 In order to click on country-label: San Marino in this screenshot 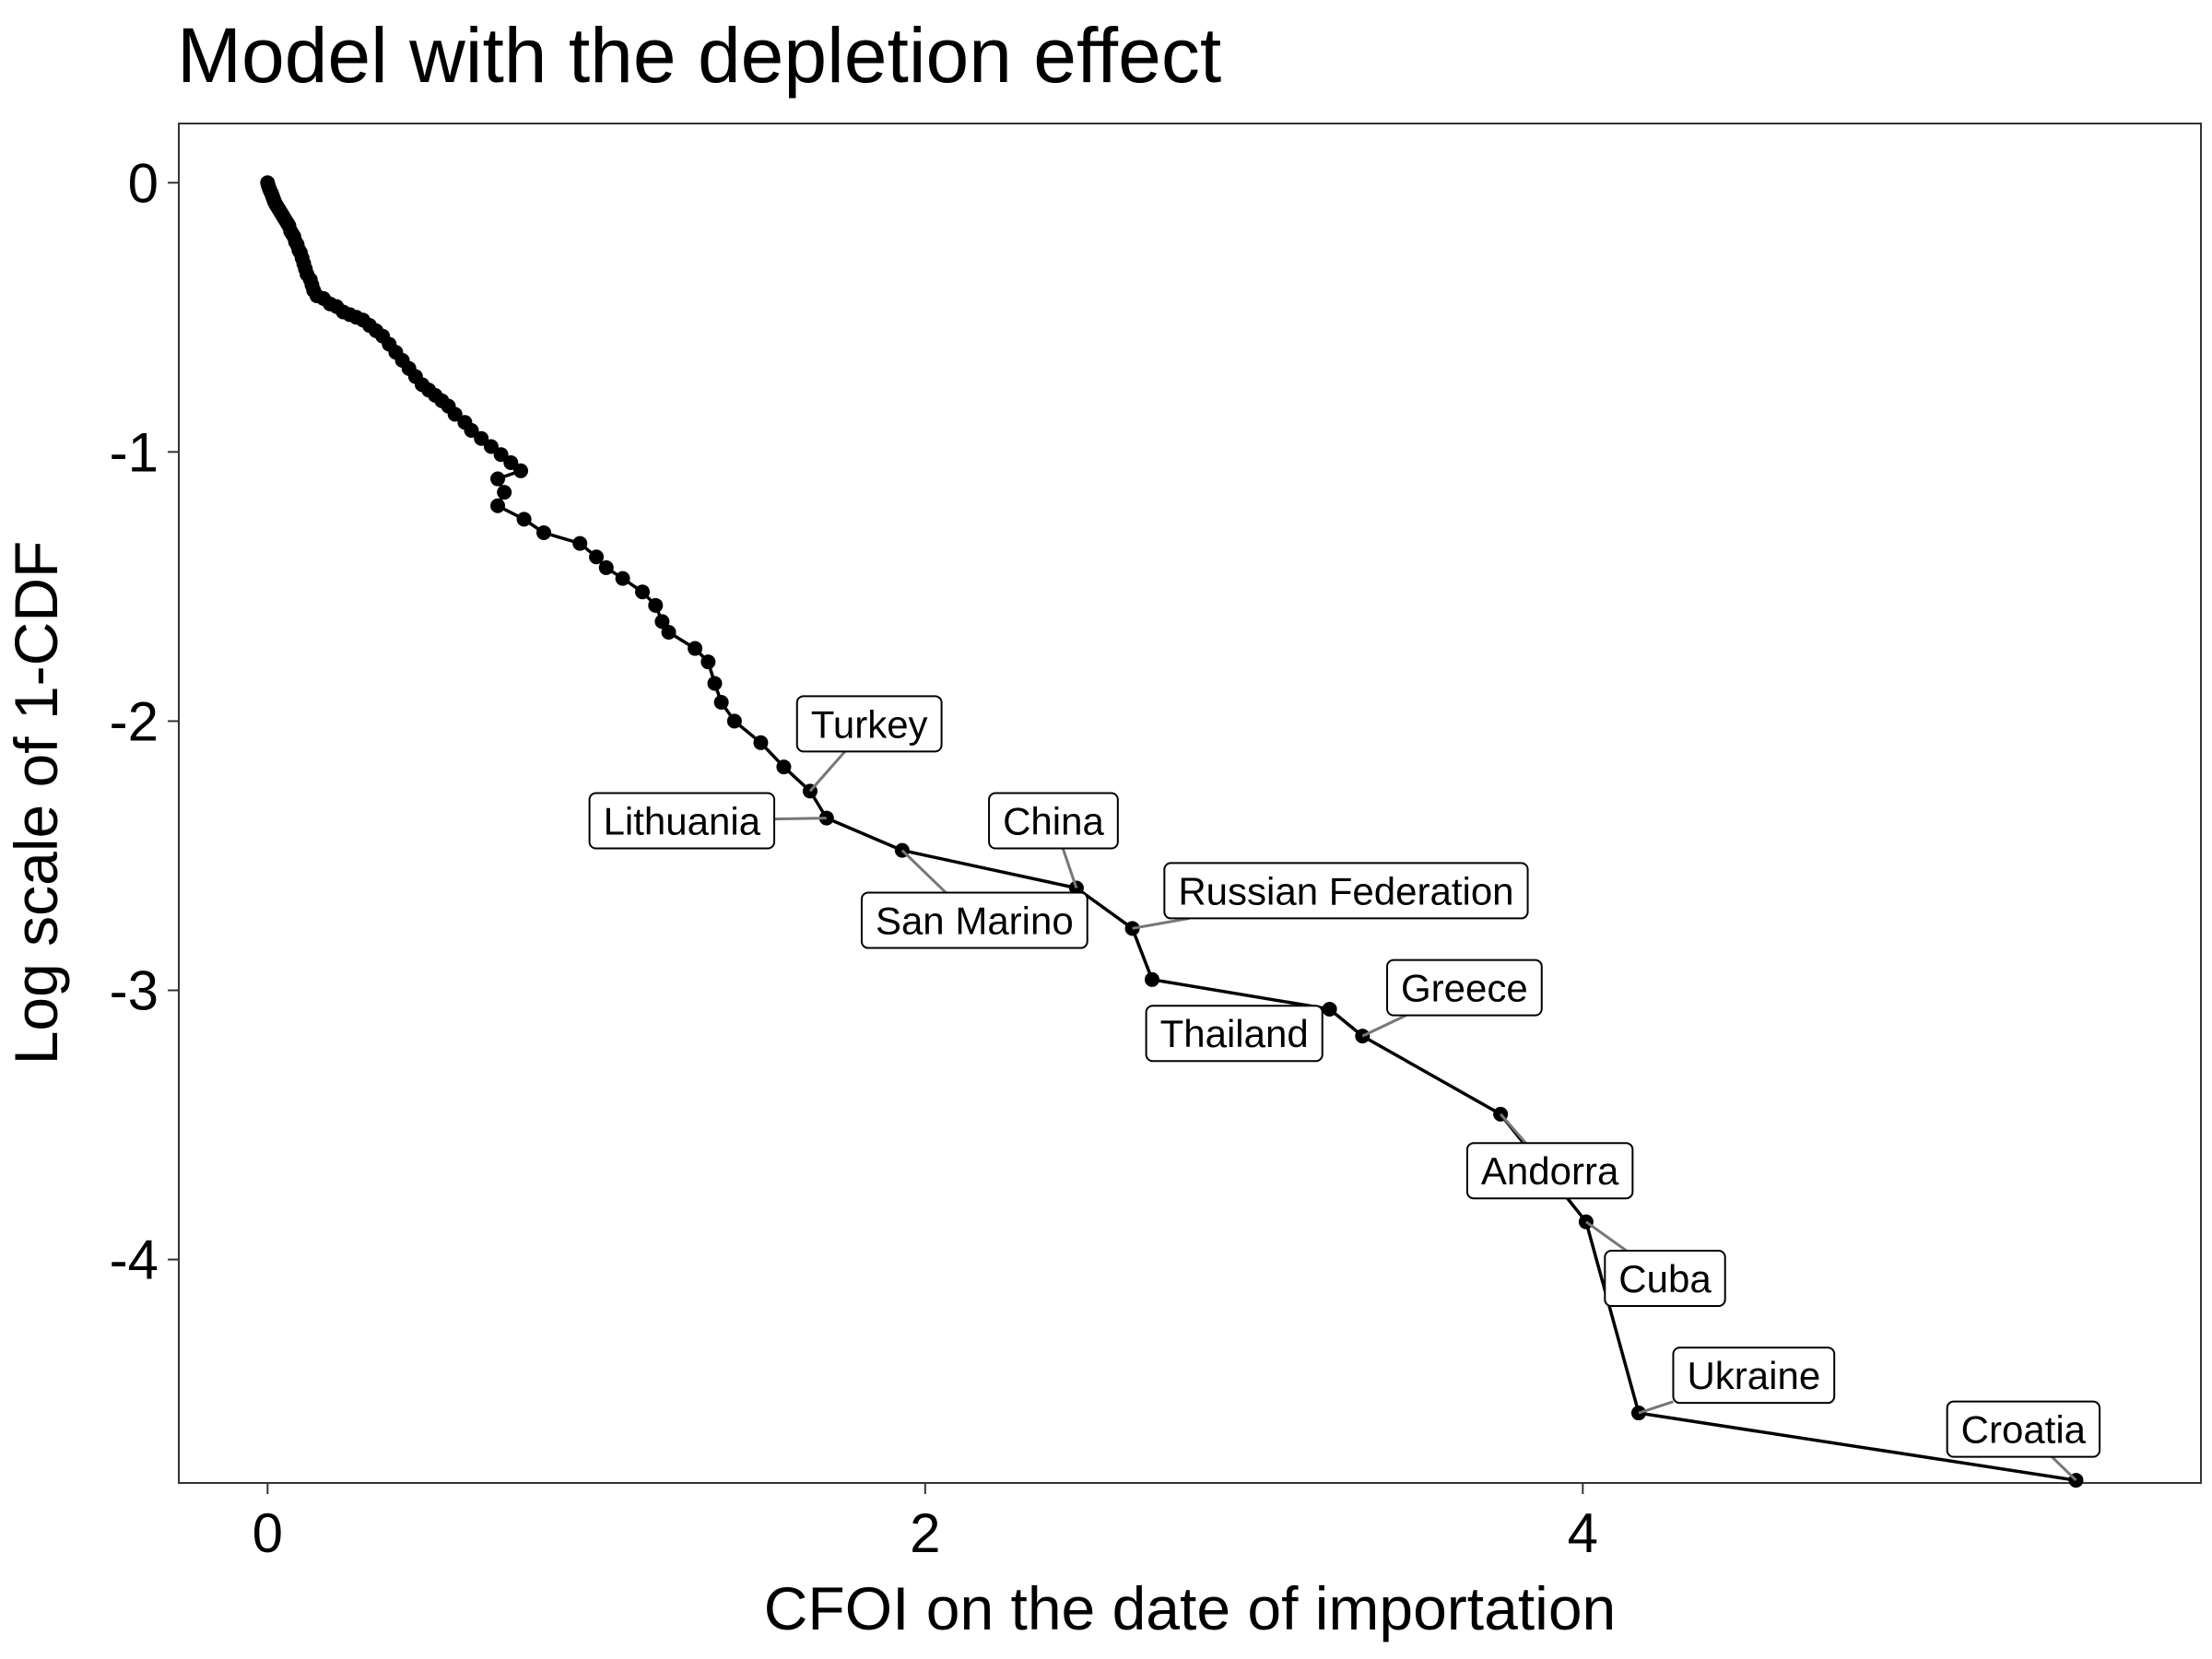, I will do `click(974, 899)`.